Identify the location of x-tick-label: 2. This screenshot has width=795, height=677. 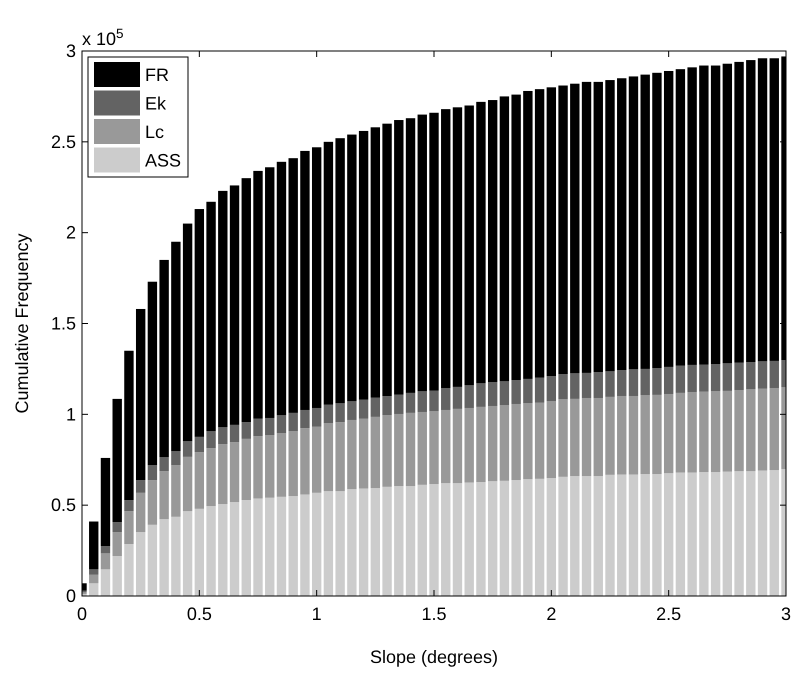
(551, 614).